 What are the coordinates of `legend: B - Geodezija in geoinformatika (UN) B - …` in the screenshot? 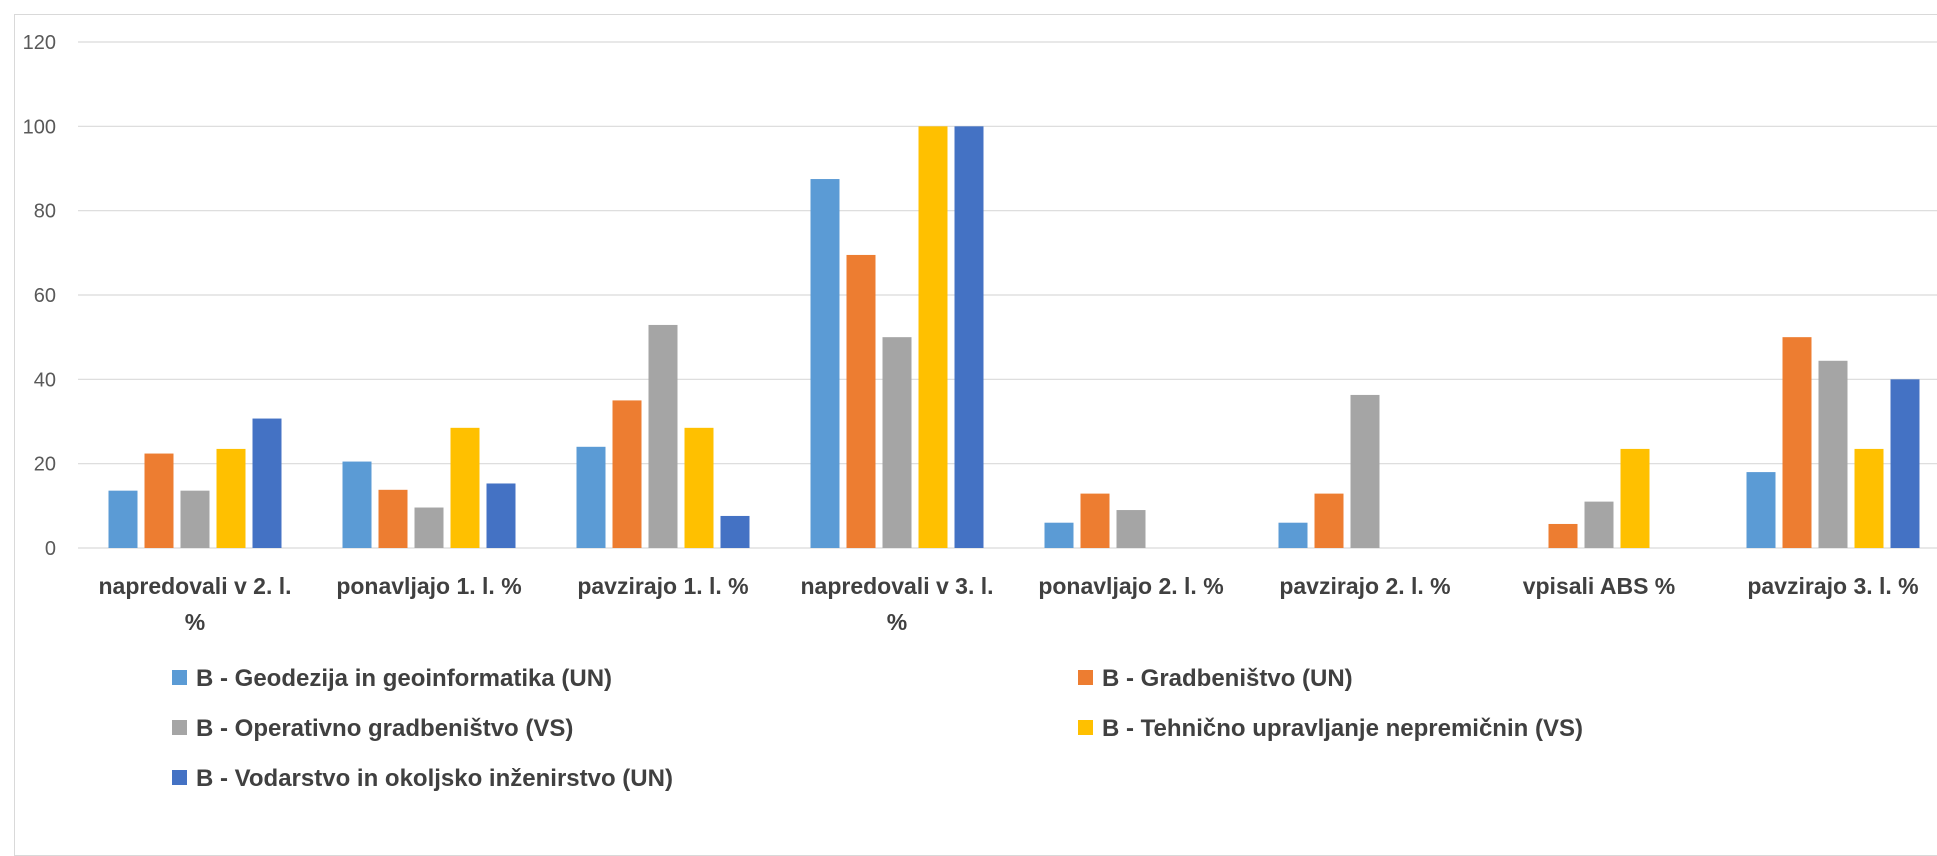 It's located at (877, 728).